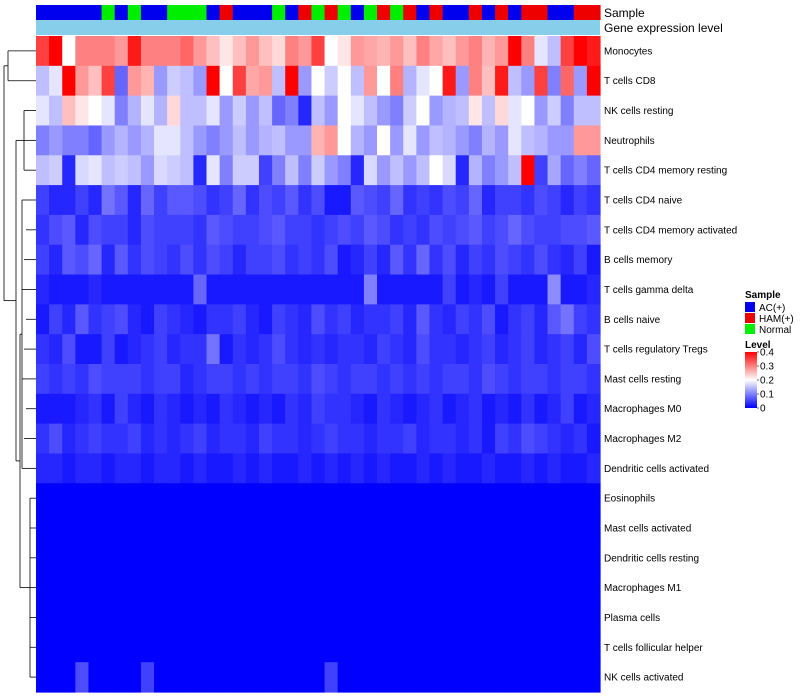 This screenshot has width=800, height=700. What do you see at coordinates (767, 381) in the screenshot?
I see `legend-tick-label: 0.2` at bounding box center [767, 381].